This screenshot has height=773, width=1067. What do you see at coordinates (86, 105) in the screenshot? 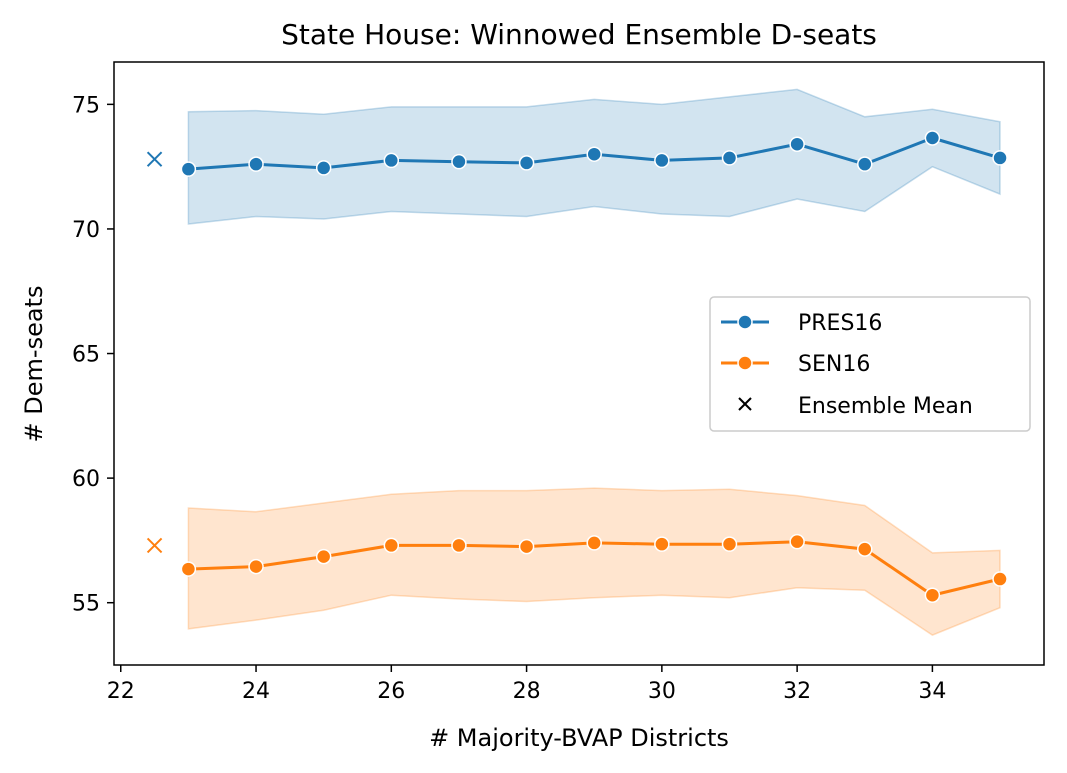
I see `y-tick-label: 75` at bounding box center [86, 105].